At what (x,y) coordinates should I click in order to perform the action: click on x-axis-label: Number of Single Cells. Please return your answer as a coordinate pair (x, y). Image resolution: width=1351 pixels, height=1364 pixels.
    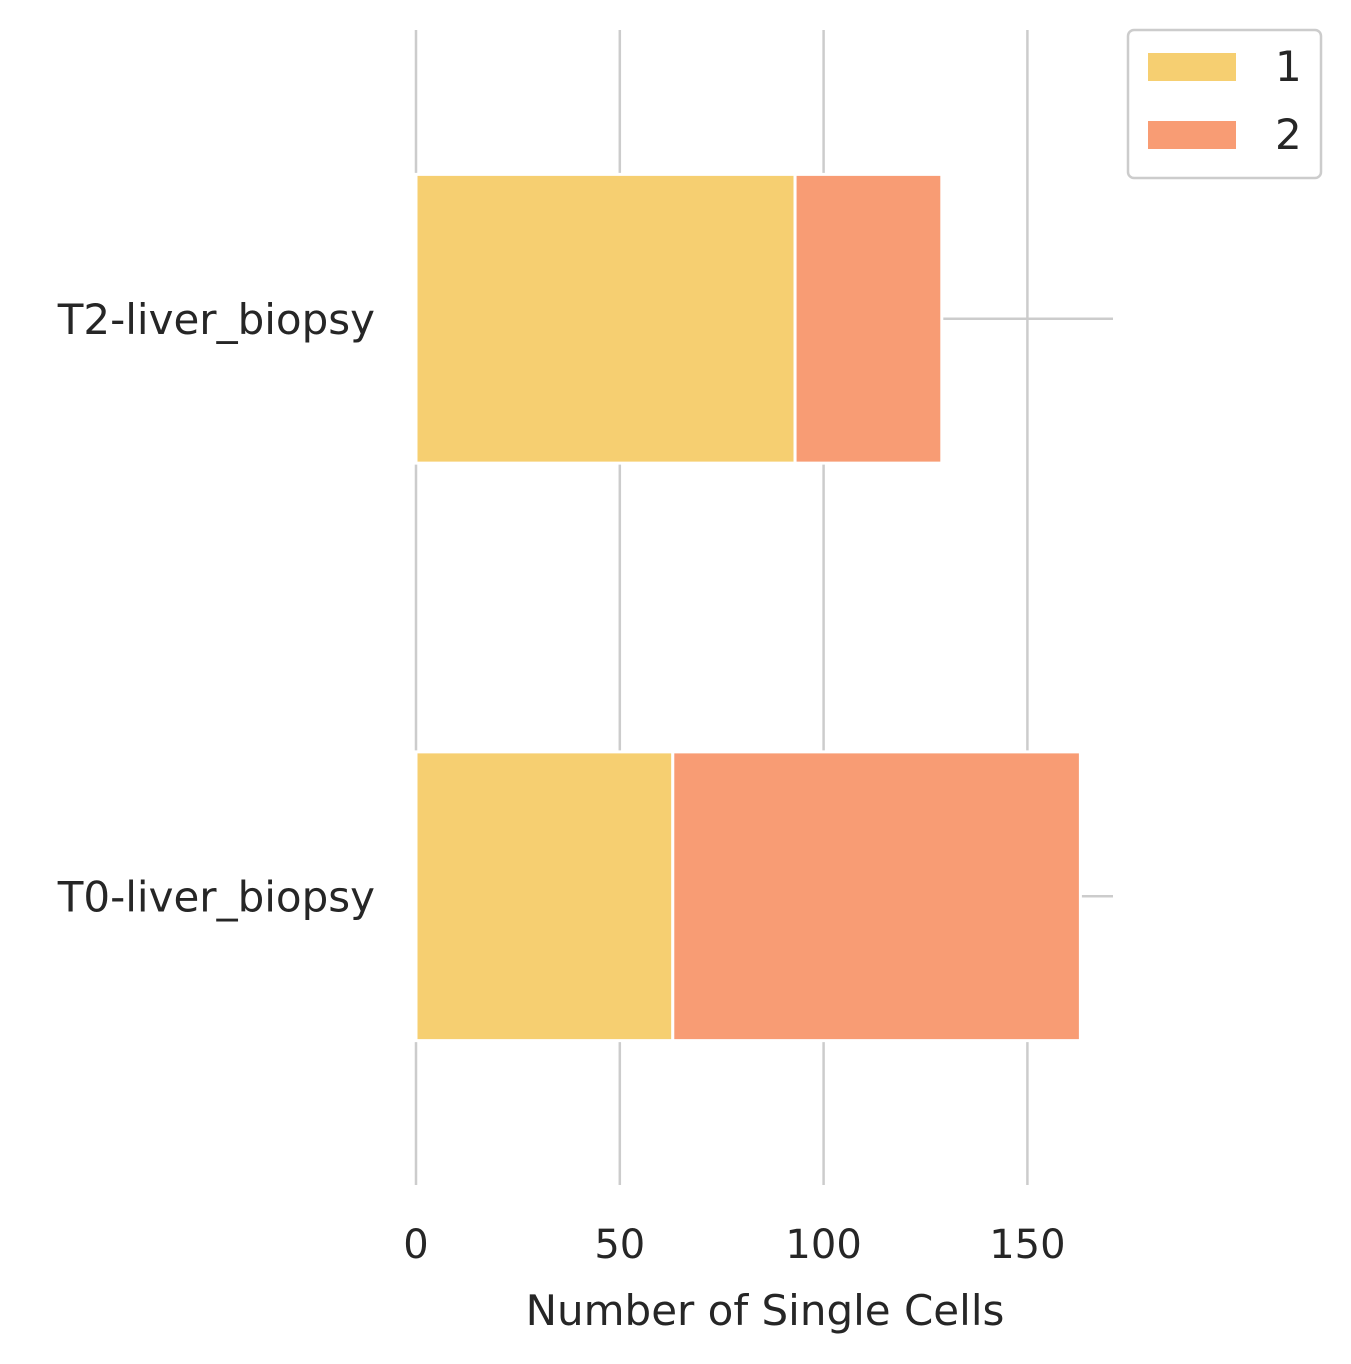
    Looking at the image, I should click on (765, 1310).